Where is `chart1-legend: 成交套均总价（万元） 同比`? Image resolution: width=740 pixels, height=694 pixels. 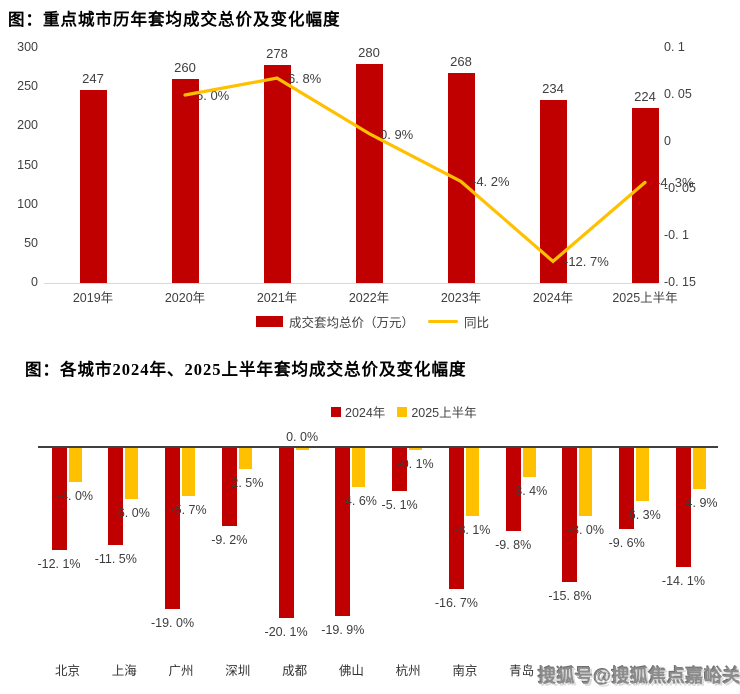
chart1-legend: 成交套均总价（万元） 同比 is located at coordinates (372, 321).